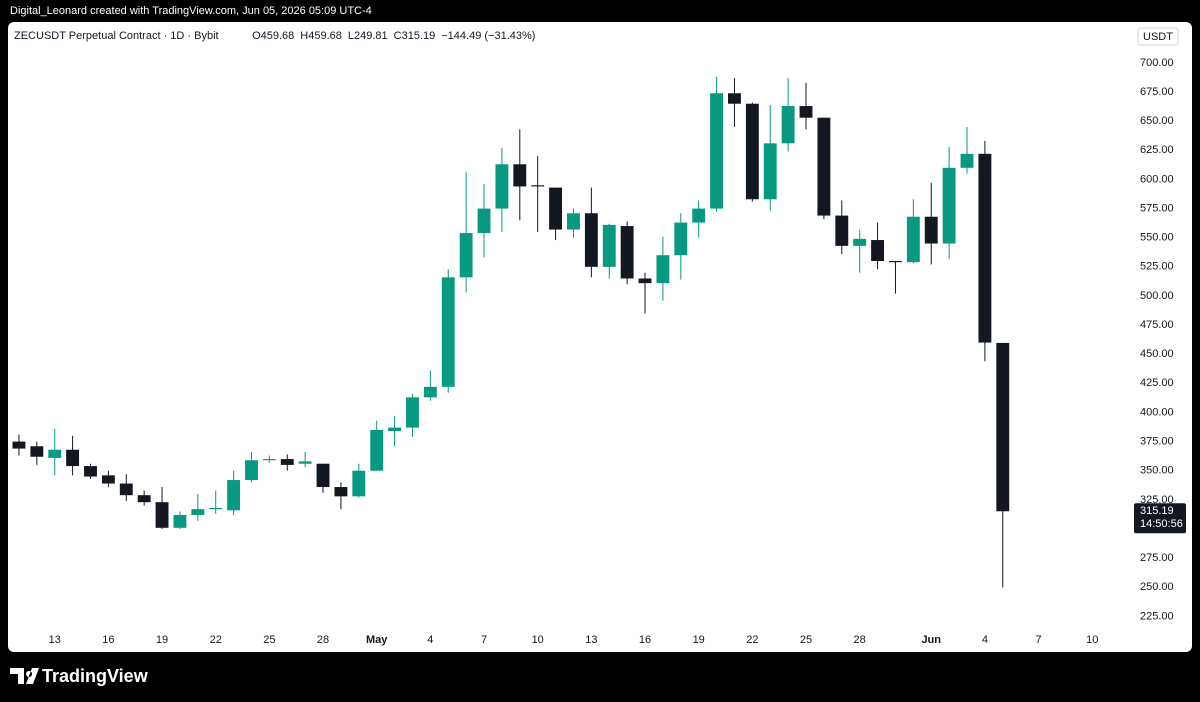 Image resolution: width=1200 pixels, height=702 pixels. Describe the element at coordinates (368, 36) in the screenshot. I see `legend-item: L249.81` at that location.